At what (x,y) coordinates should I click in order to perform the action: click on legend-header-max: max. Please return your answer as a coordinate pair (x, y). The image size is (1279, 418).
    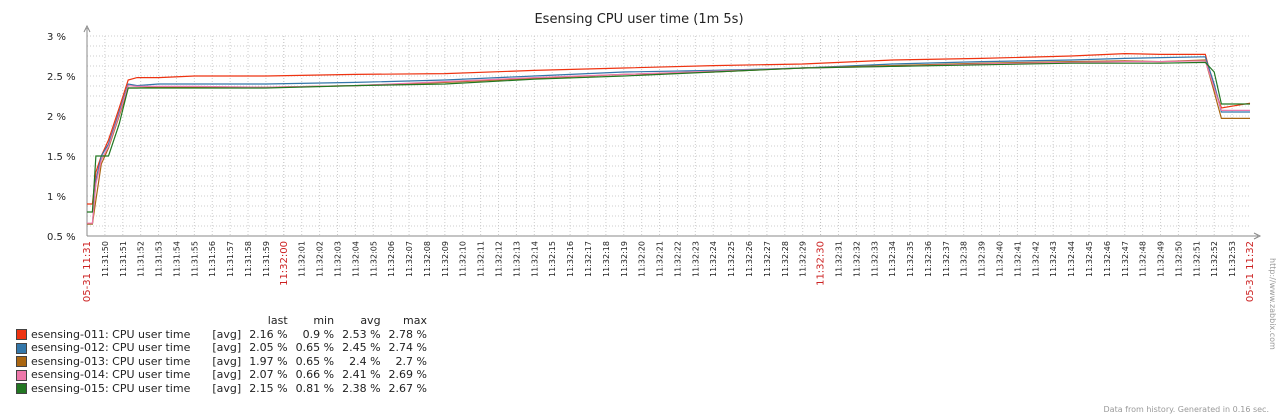
    Looking at the image, I should click on (415, 320).